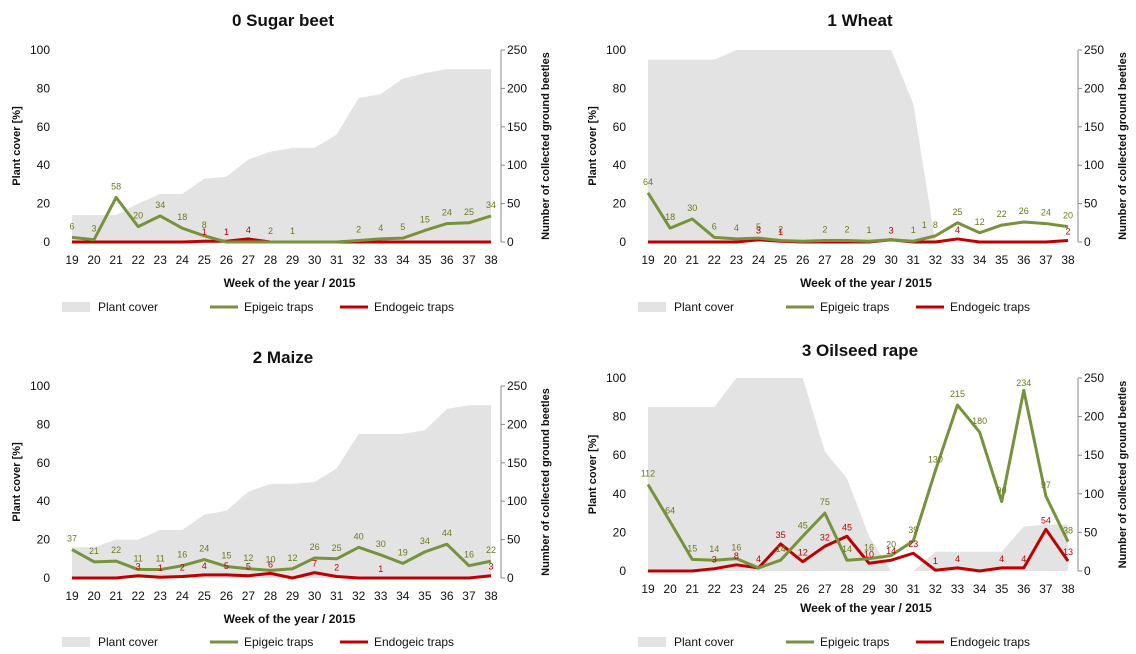  What do you see at coordinates (825, 502) in the screenshot?
I see `epigeic-data-label: 75` at bounding box center [825, 502].